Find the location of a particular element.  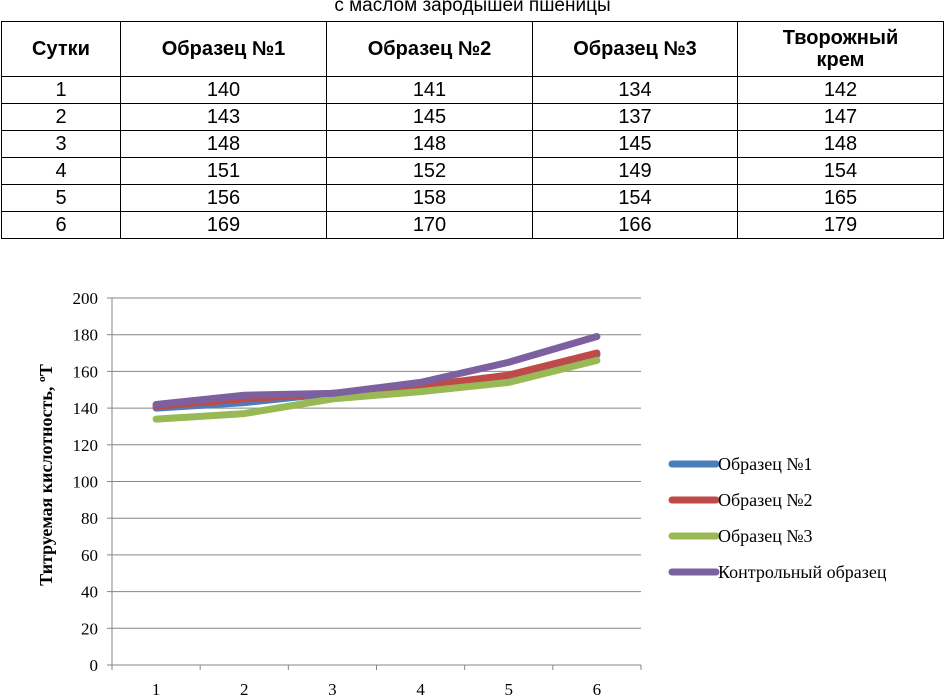

y-tick-labels: 0 20 40 60 80 100 120 140 160 180 200 is located at coordinates (86, 482).